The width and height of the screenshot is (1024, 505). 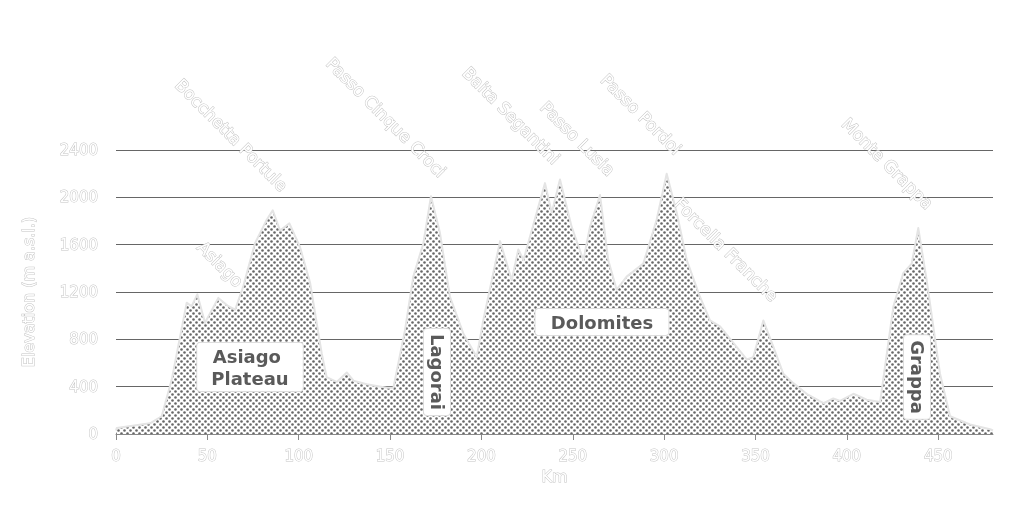 What do you see at coordinates (917, 377) in the screenshot?
I see `annotation: Grappa` at bounding box center [917, 377].